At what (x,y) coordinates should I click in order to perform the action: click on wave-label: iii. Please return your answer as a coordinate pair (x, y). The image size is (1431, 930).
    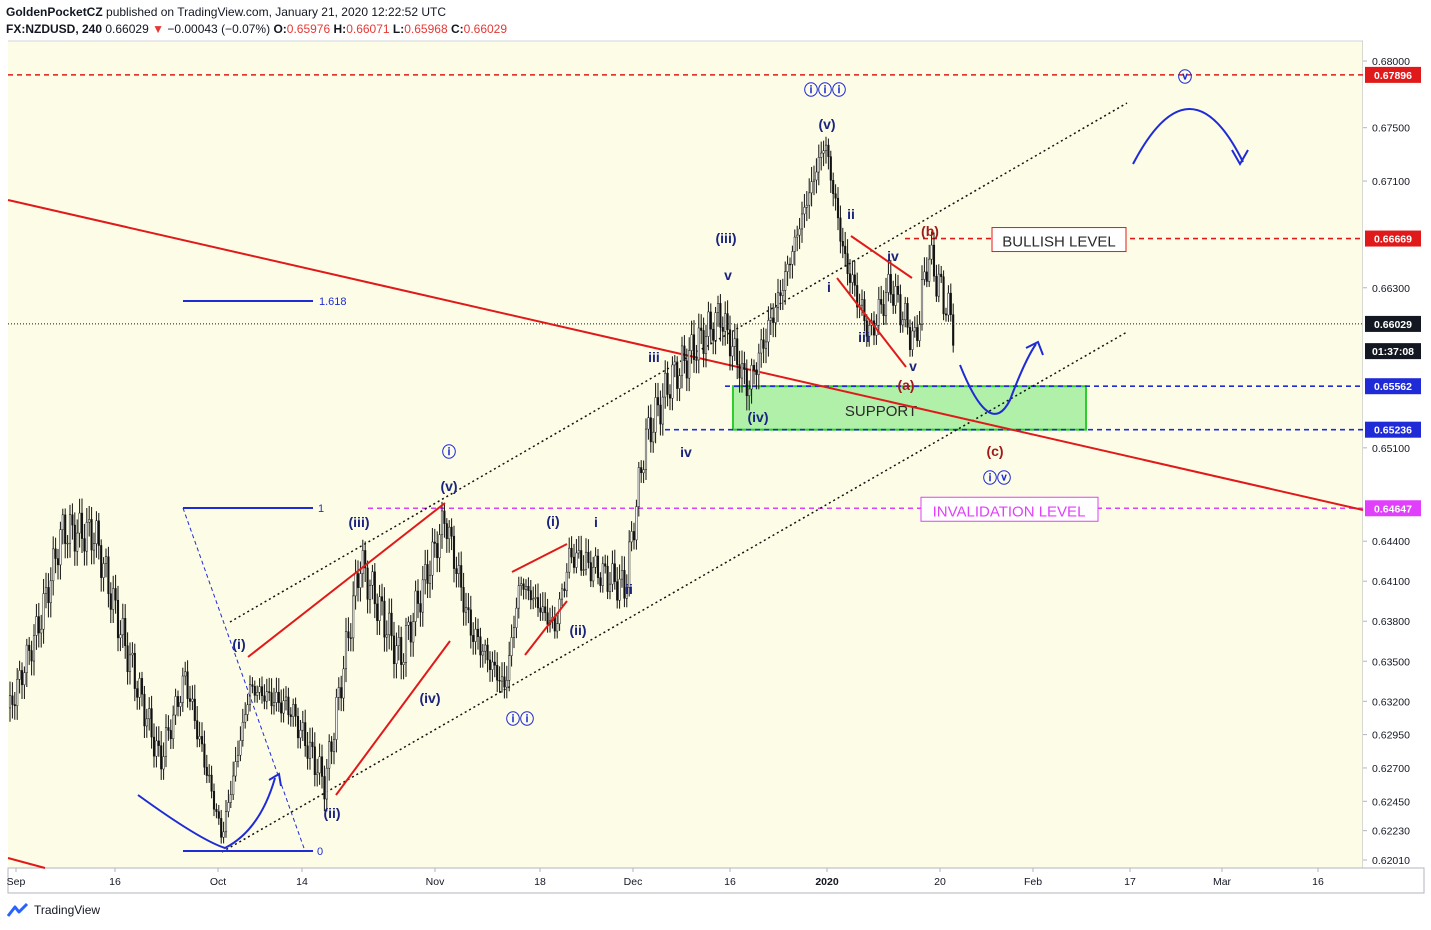
    Looking at the image, I should click on (654, 357).